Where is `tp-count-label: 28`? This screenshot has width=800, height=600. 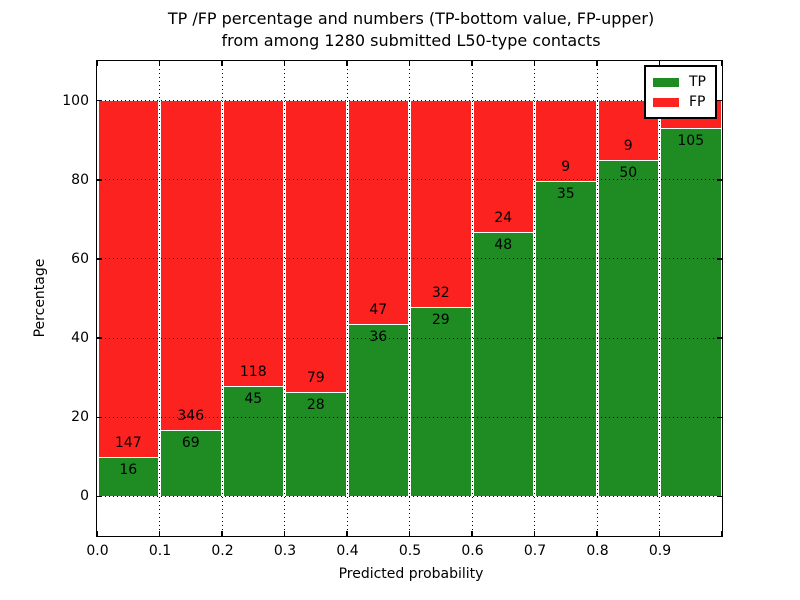
tp-count-label: 28 is located at coordinates (315, 404).